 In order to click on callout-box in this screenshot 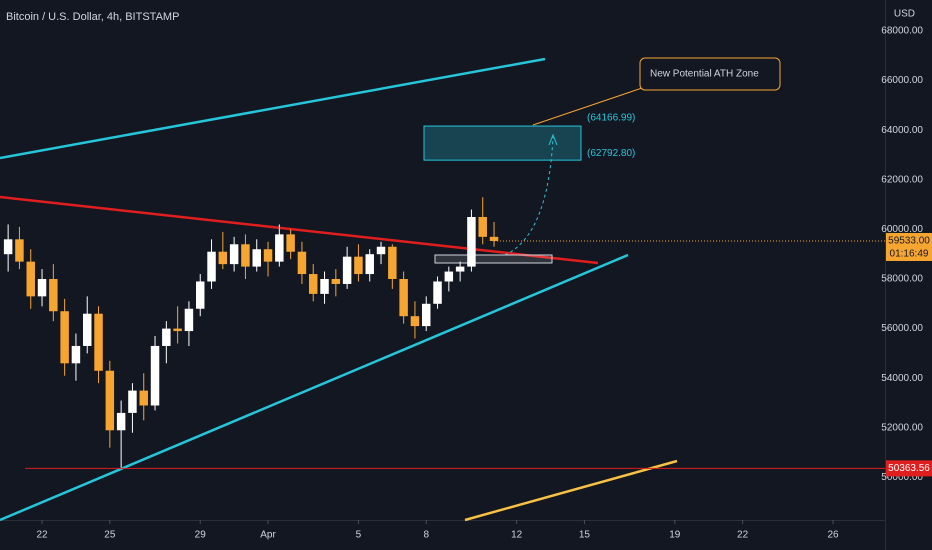, I will do `click(710, 74)`.